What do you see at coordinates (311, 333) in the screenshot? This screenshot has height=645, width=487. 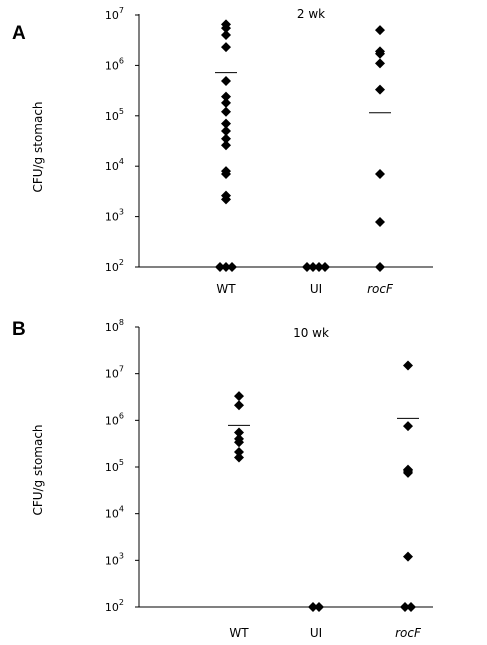 I see `panel-b-title: 10 wk` at bounding box center [311, 333].